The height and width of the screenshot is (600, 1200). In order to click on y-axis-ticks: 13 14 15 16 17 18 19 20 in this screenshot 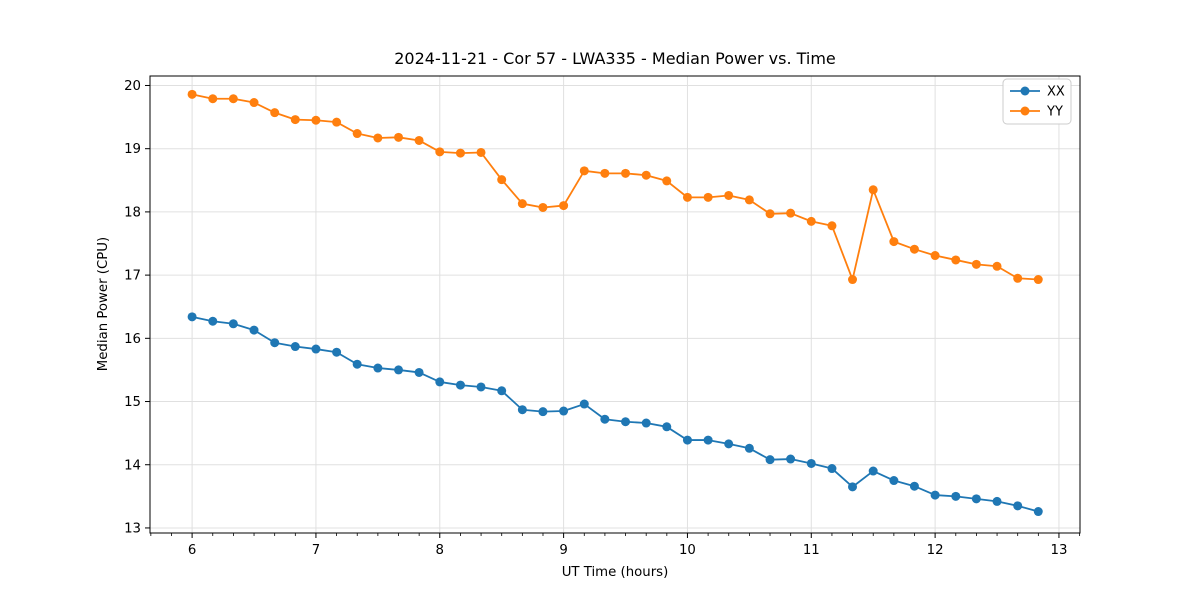, I will do `click(137, 307)`.